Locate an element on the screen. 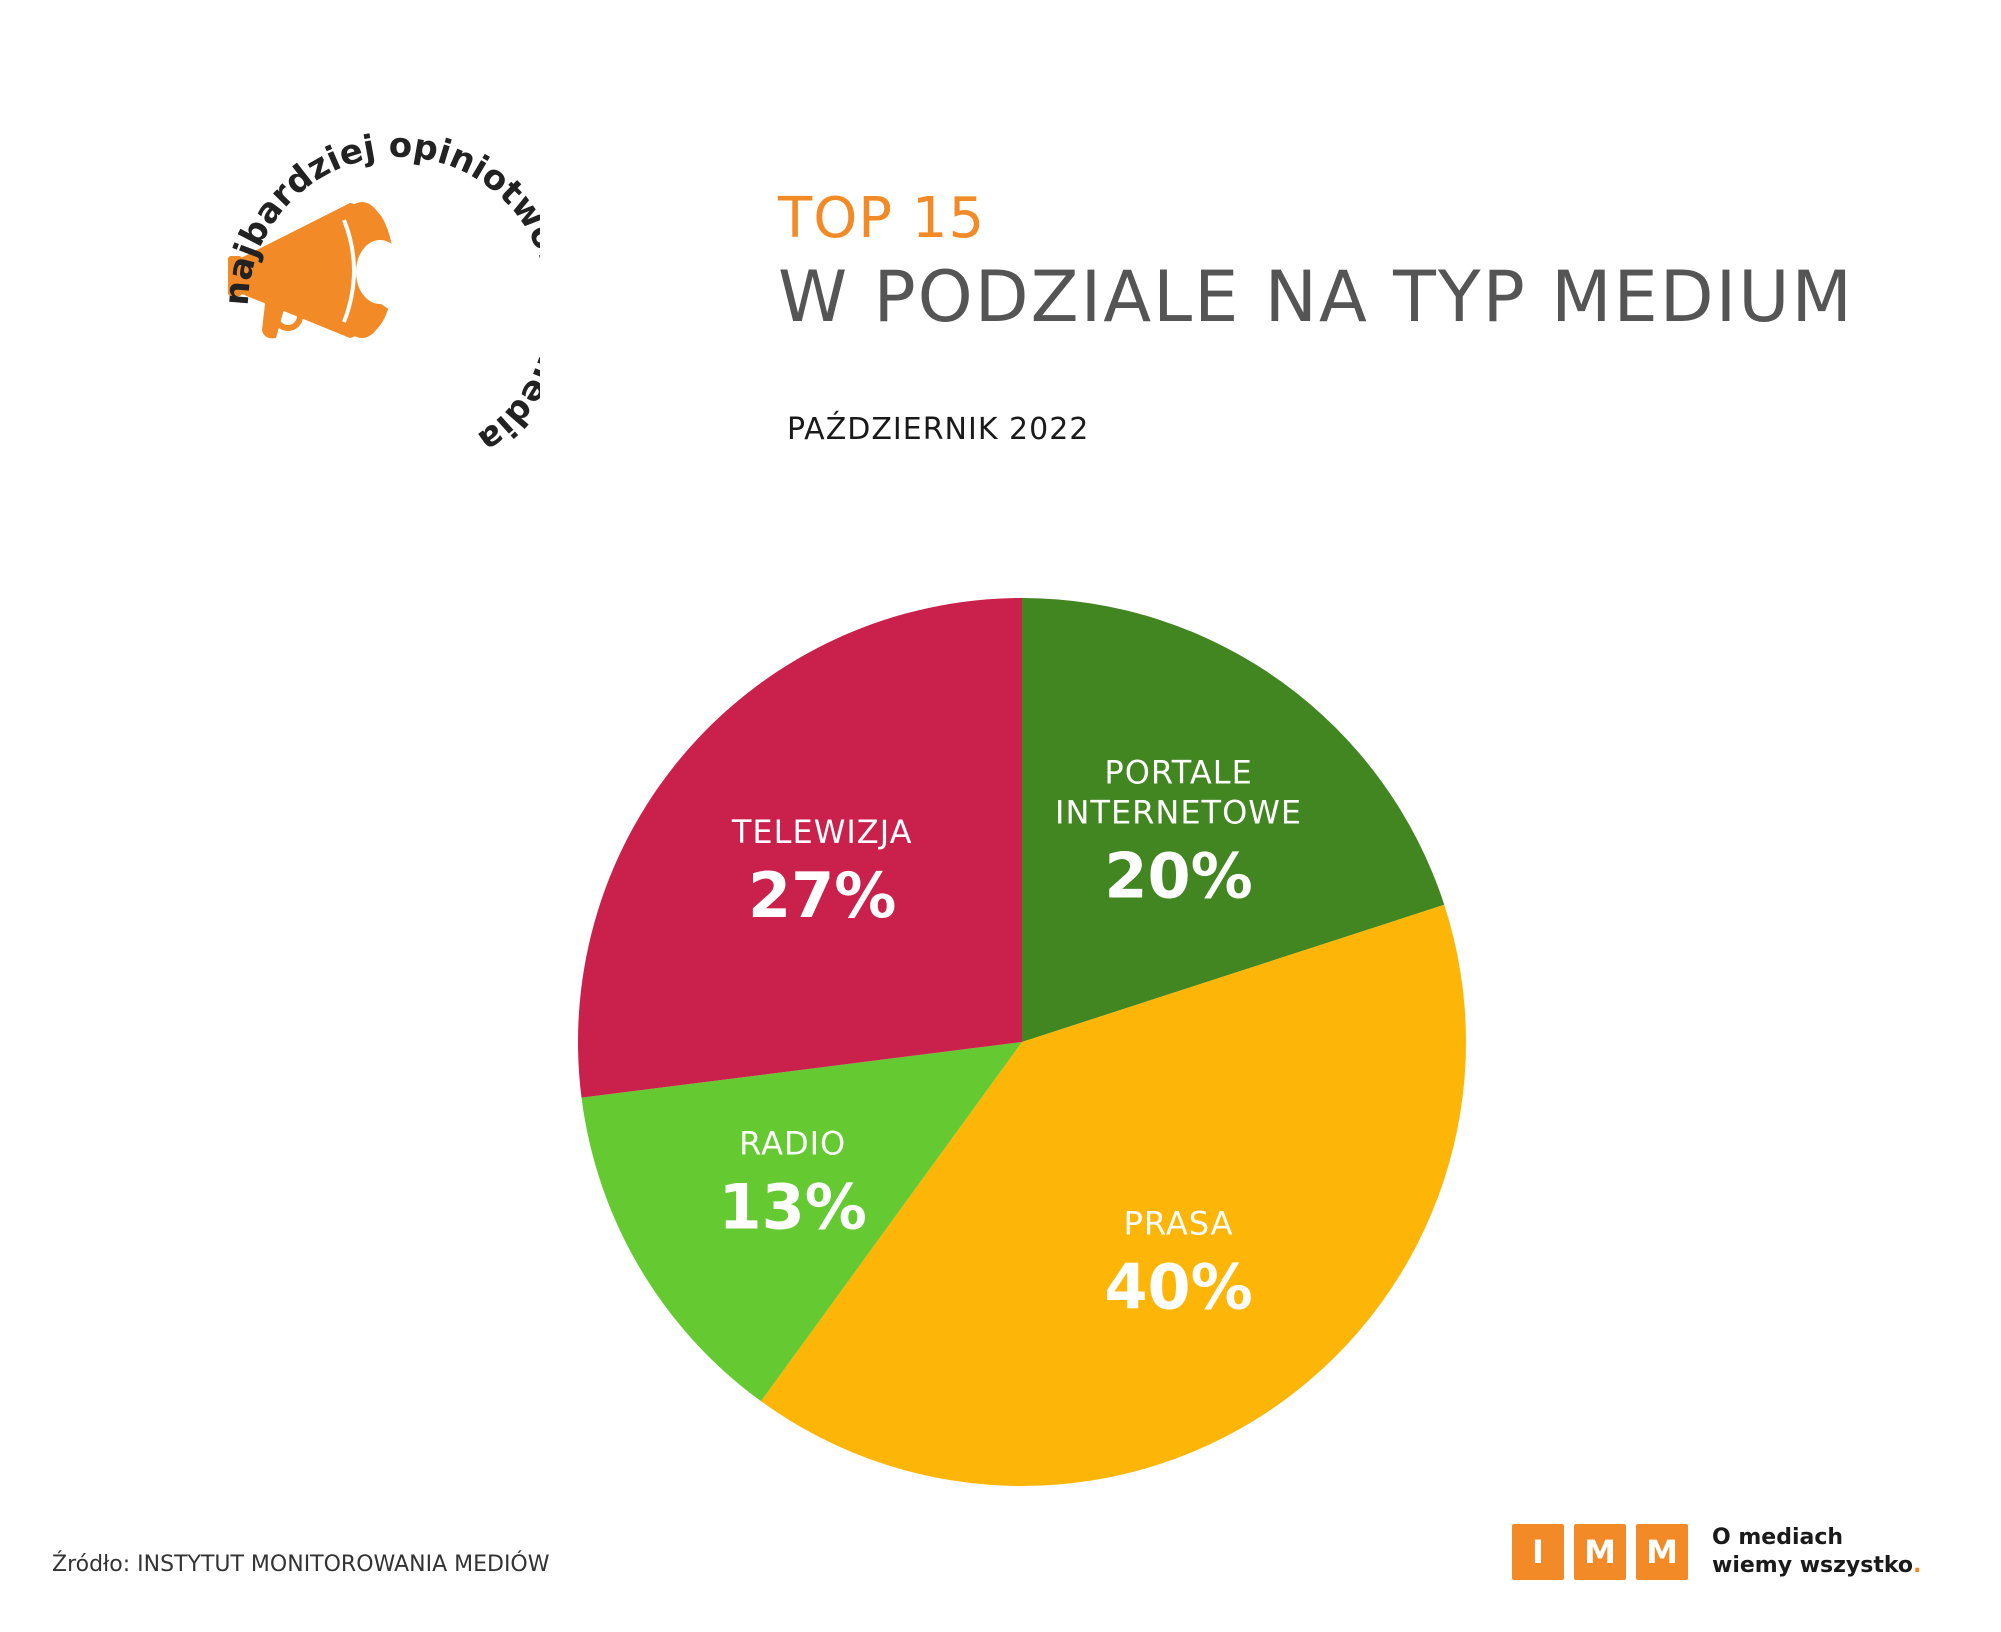 The height and width of the screenshot is (1632, 2001). slice-label-0-line-0: PORTALE is located at coordinates (1178, 772).